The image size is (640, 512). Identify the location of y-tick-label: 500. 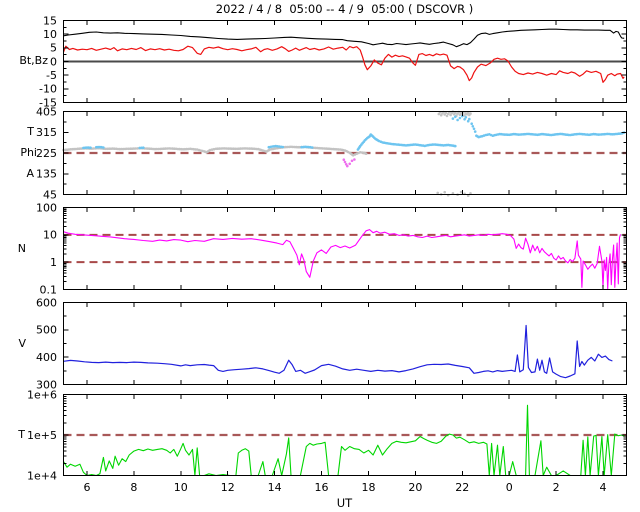
(46, 330).